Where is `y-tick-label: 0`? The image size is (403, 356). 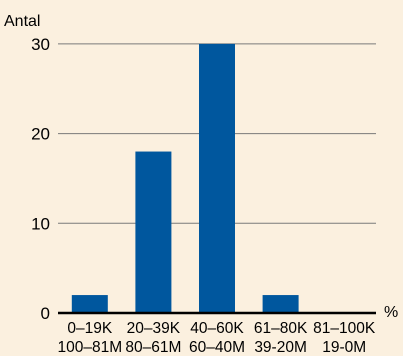
y-tick-label: 0 is located at coordinates (45, 313).